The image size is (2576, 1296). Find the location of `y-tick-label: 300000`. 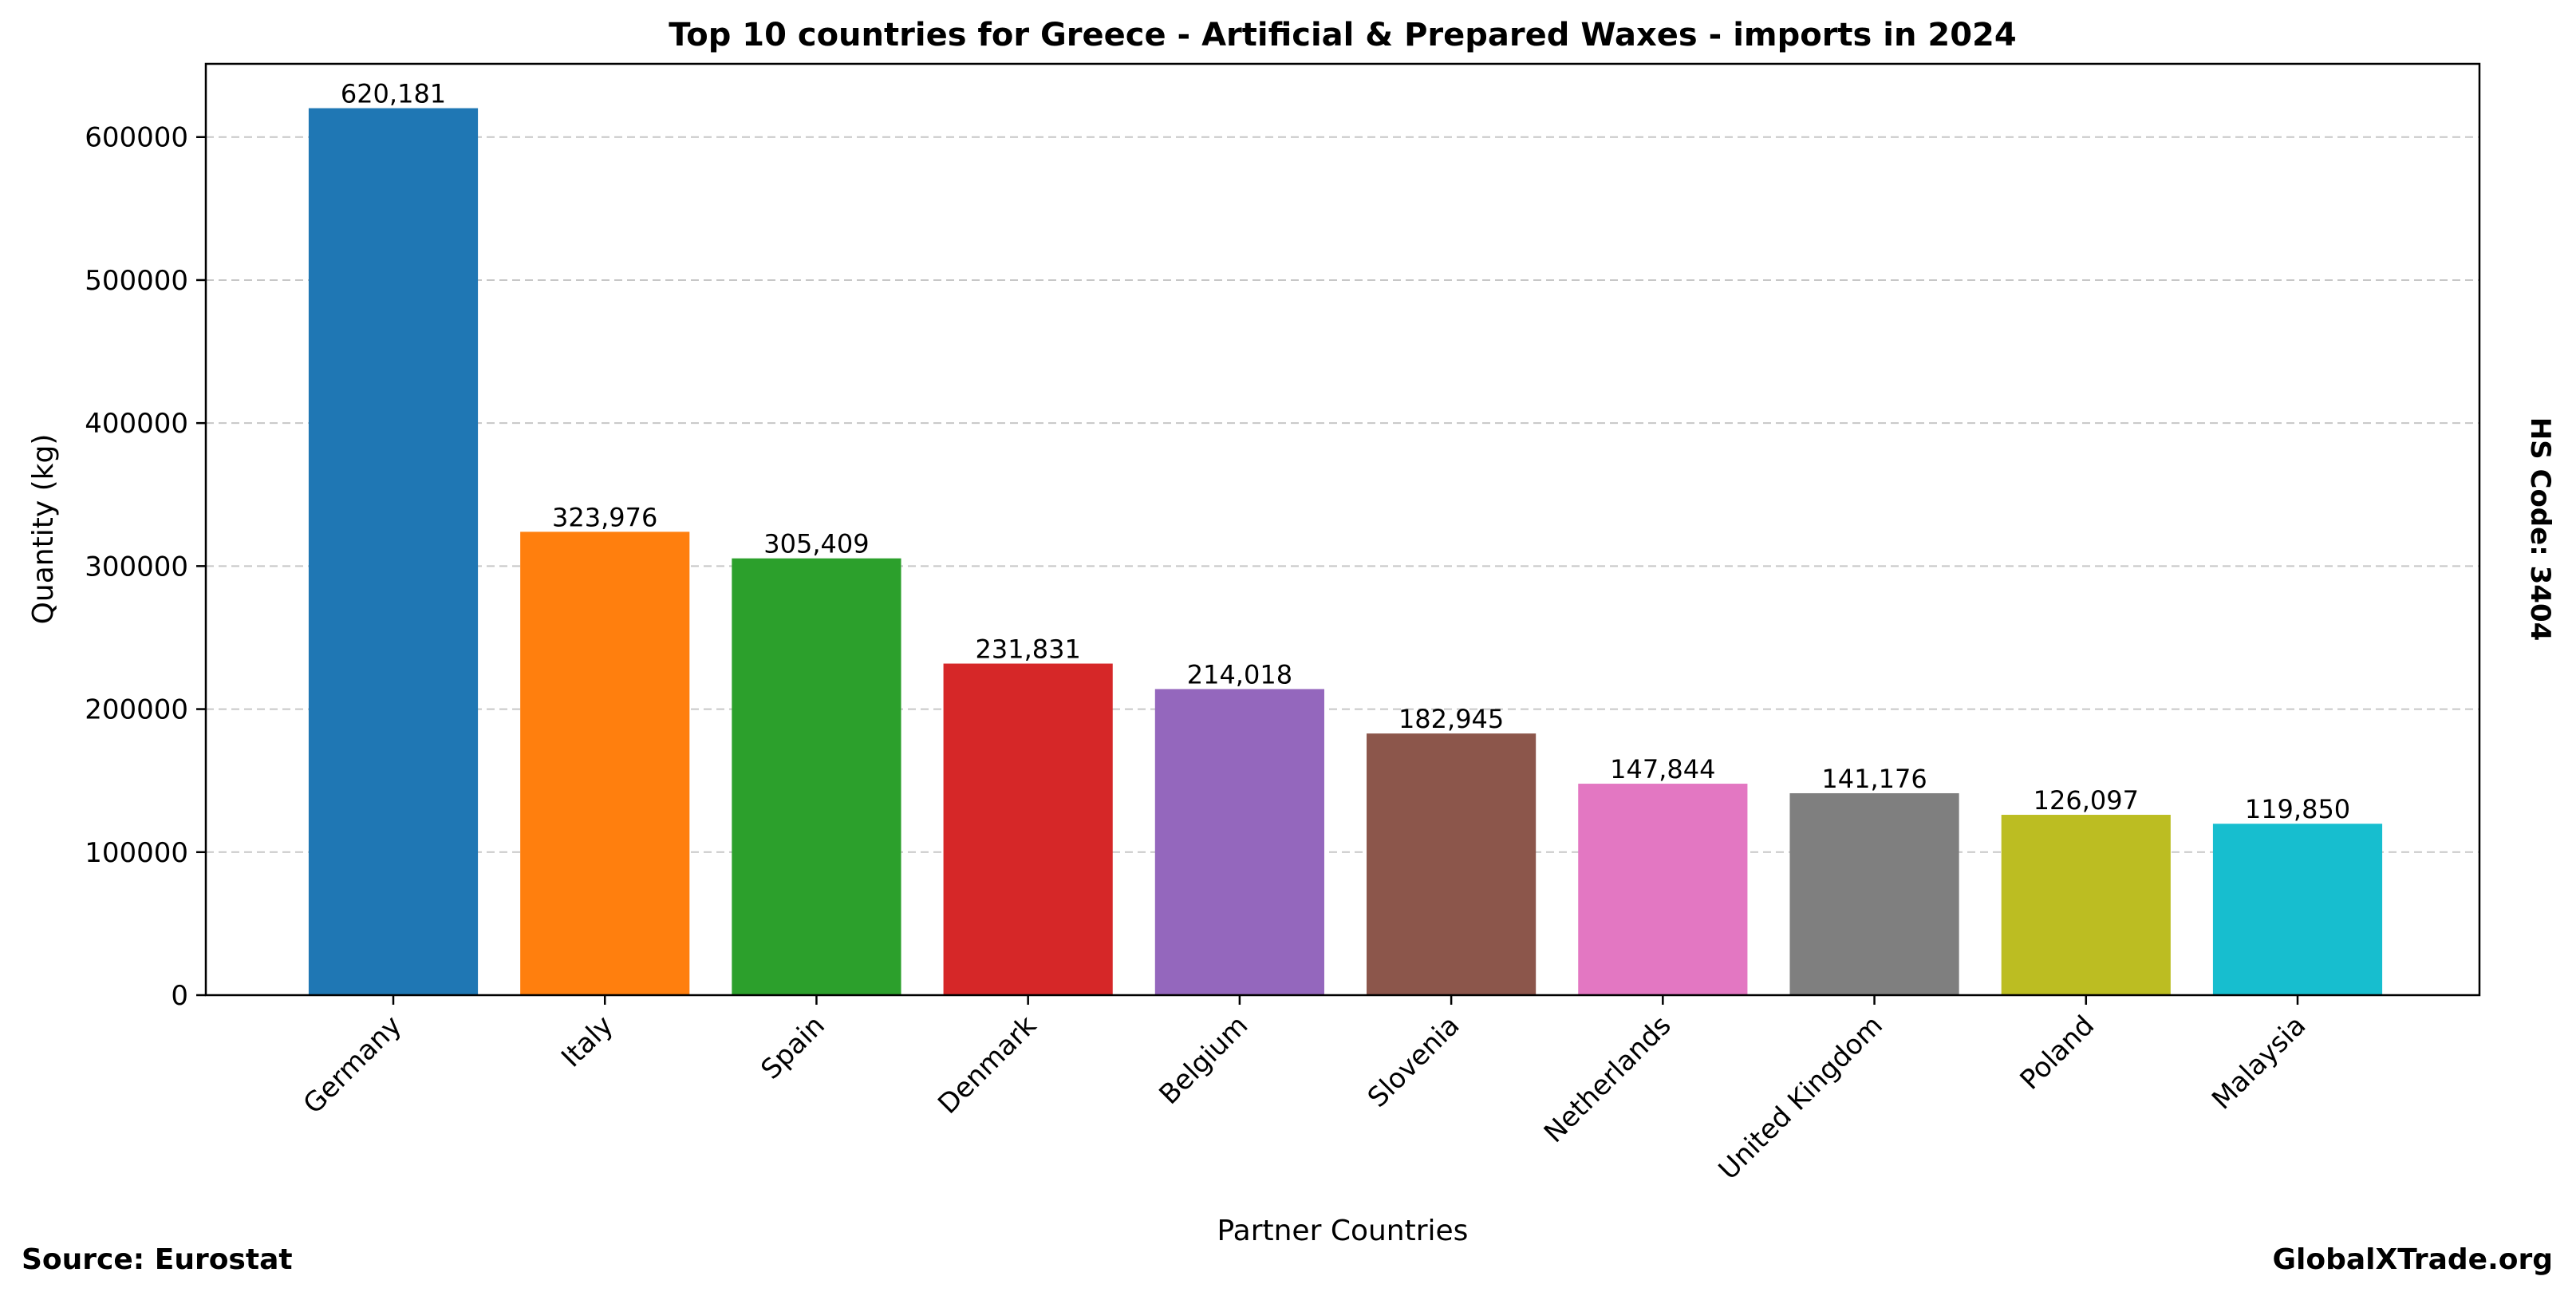

y-tick-label: 300000 is located at coordinates (137, 567).